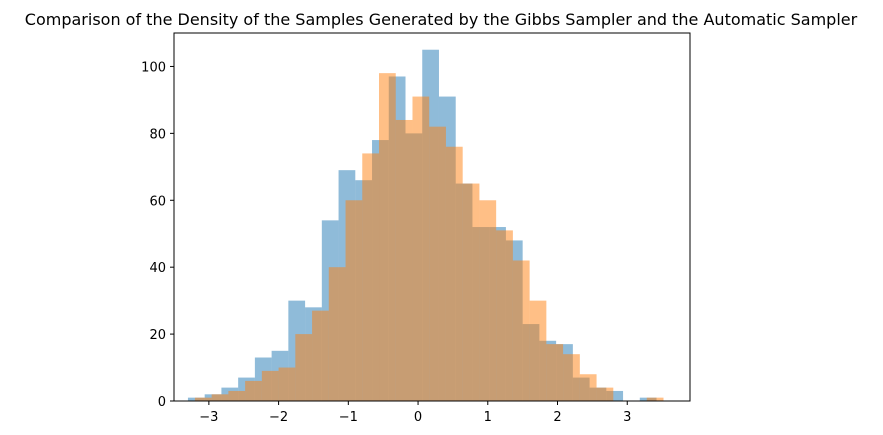 The image size is (883, 435). Describe the element at coordinates (348, 417) in the screenshot. I see `x-tick-label: −1` at that location.